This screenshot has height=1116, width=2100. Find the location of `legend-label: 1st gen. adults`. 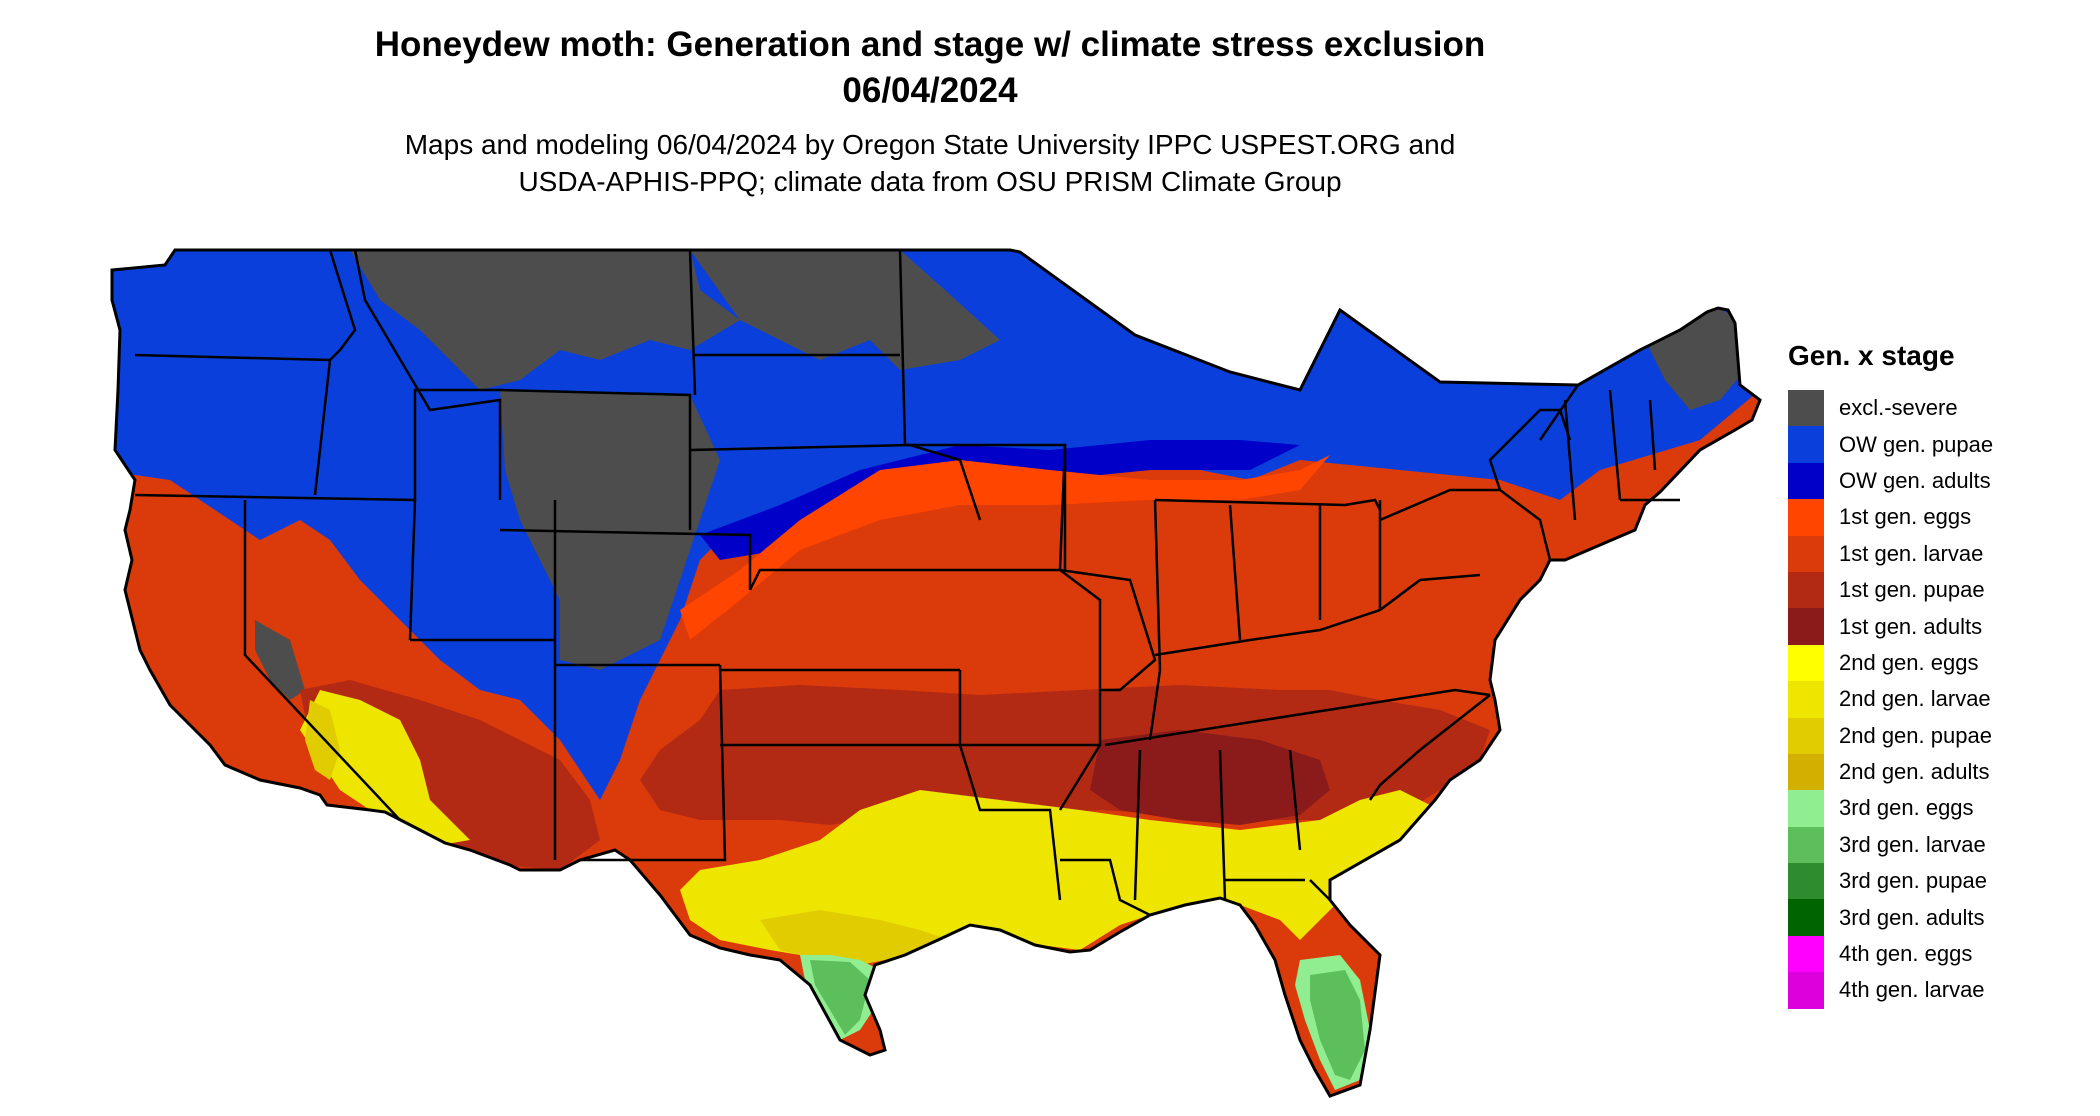

legend-label: 1st gen. adults is located at coordinates (1911, 626).